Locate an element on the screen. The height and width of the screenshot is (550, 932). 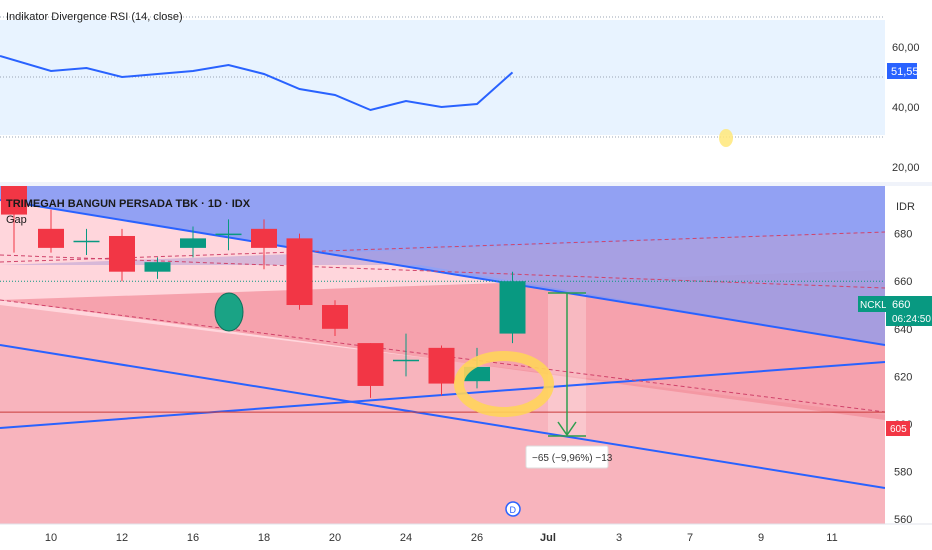
gap-label: Gap is located at coordinates (16, 220).